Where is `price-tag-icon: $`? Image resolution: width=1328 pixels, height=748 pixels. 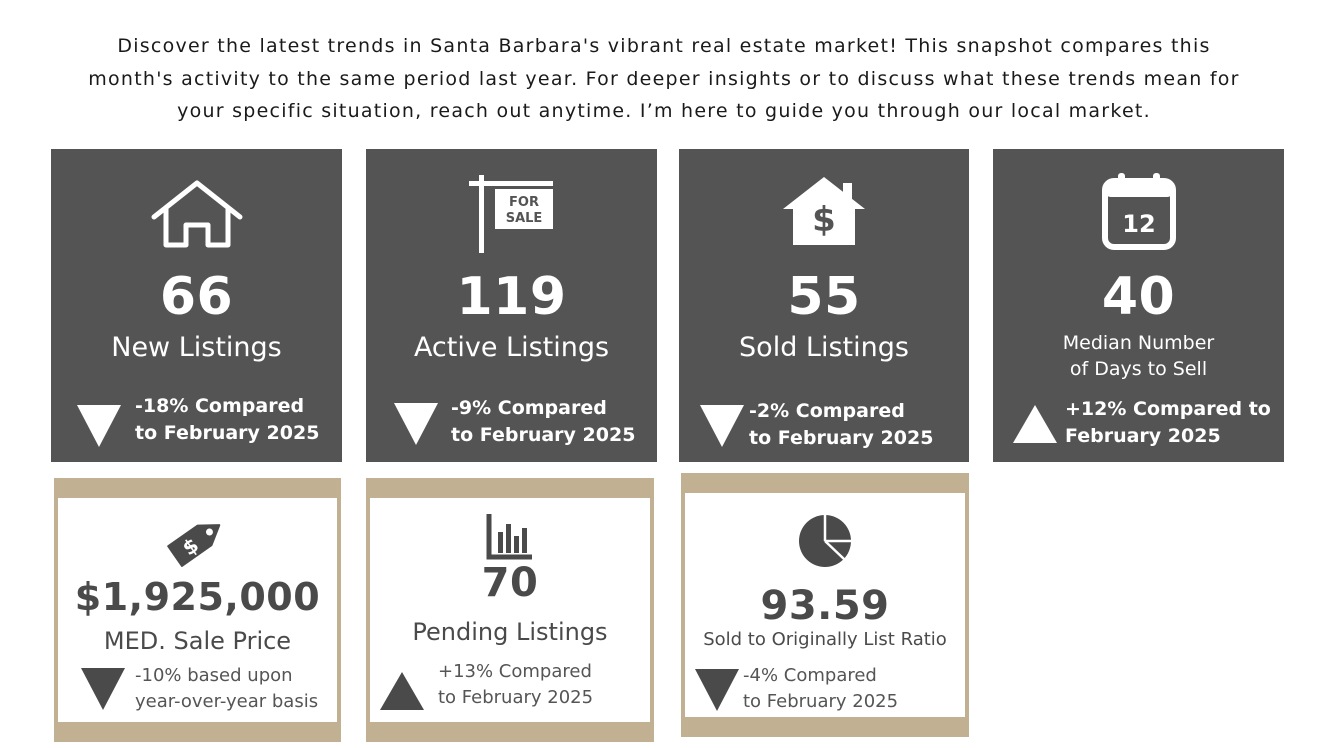 price-tag-icon: $ is located at coordinates (193, 545).